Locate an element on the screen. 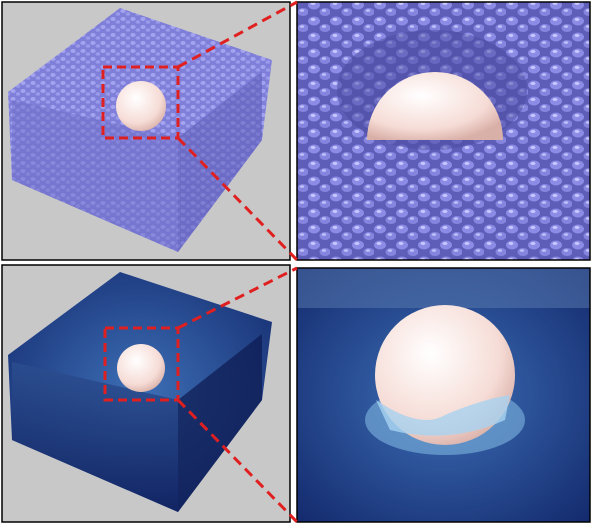 This screenshot has width=593, height=527. fluid-side is located at coordinates (220, 423).